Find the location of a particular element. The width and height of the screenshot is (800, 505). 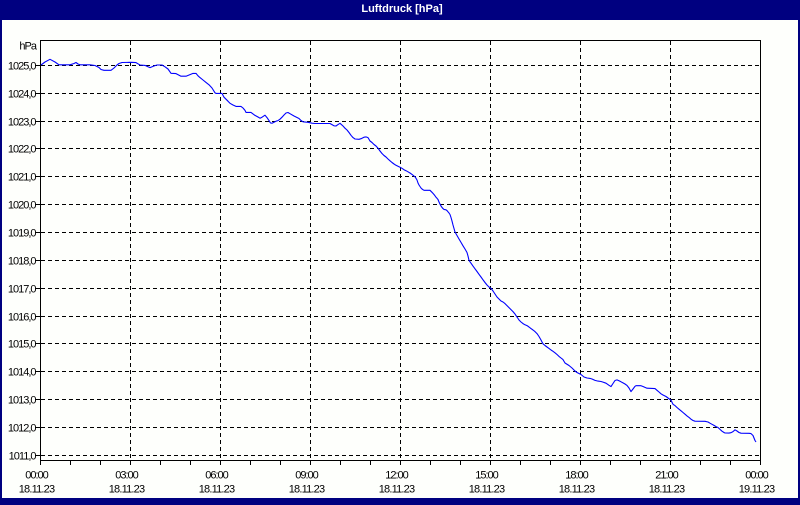

svg-text: 1020,0 is located at coordinates (22, 206).